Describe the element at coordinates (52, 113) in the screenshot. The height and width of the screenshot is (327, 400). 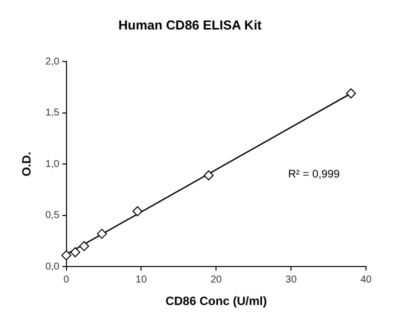
I see `y-tick-label: 1,5` at that location.